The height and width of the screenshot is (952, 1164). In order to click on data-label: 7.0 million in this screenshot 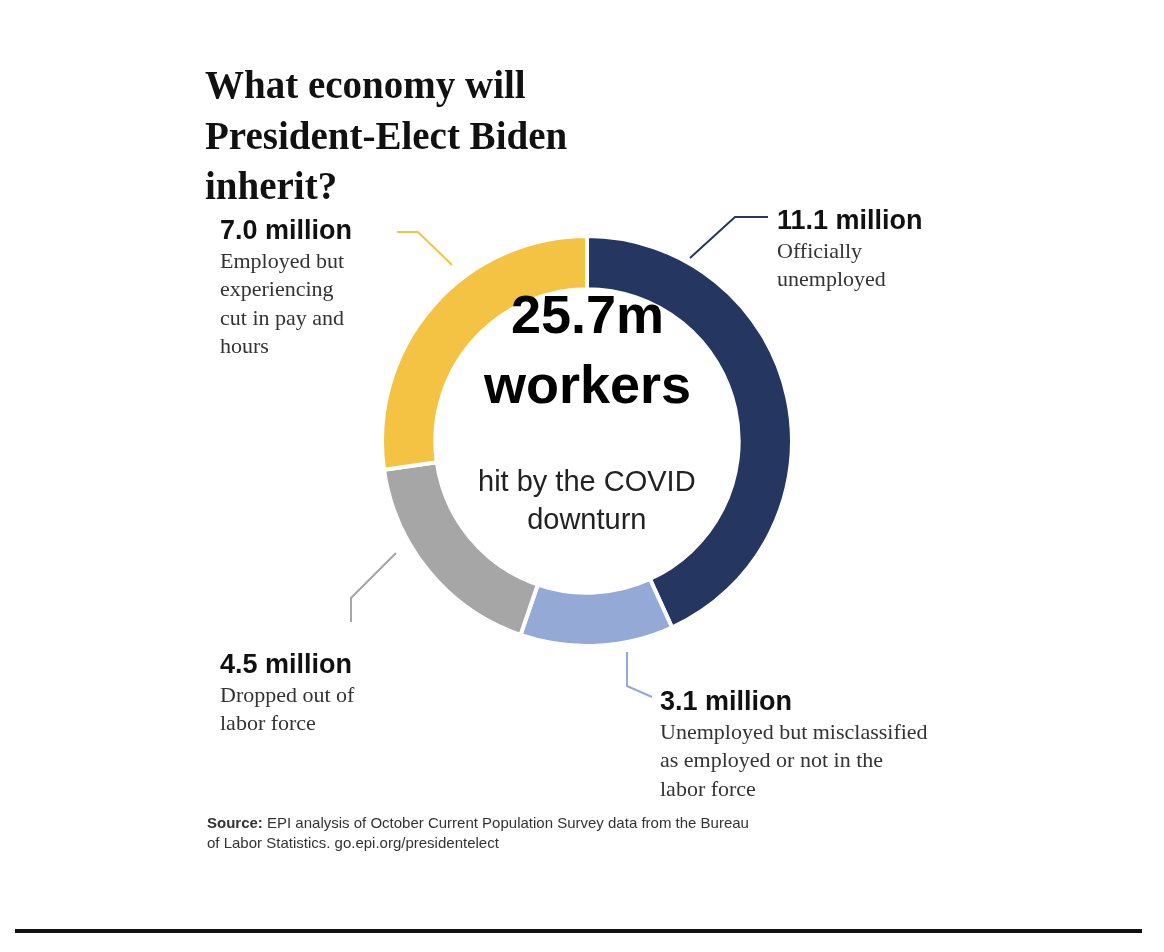, I will do `click(286, 230)`.